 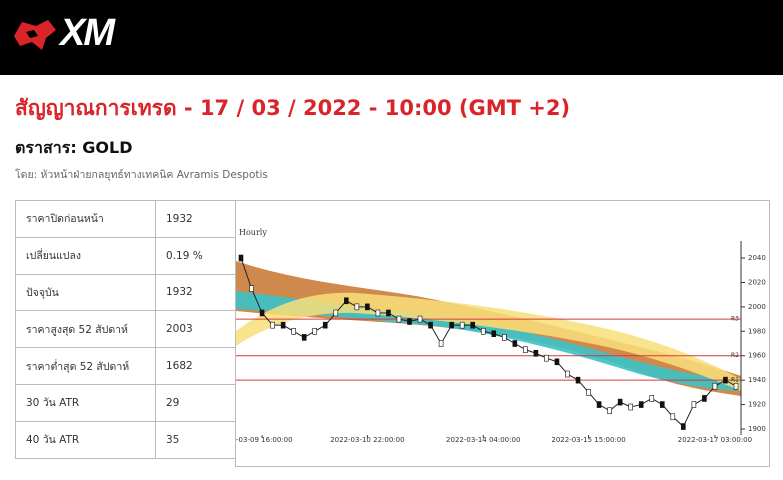 What do you see at coordinates (87, 33) in the screenshot?
I see `logo: XM` at bounding box center [87, 33].